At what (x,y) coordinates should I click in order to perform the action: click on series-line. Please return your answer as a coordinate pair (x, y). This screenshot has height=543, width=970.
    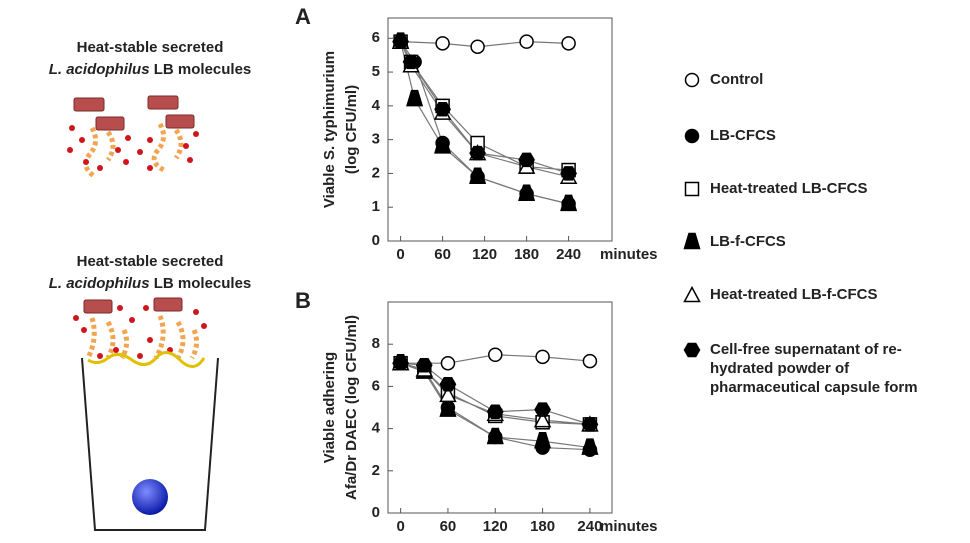
    Looking at the image, I should click on (484, 109).